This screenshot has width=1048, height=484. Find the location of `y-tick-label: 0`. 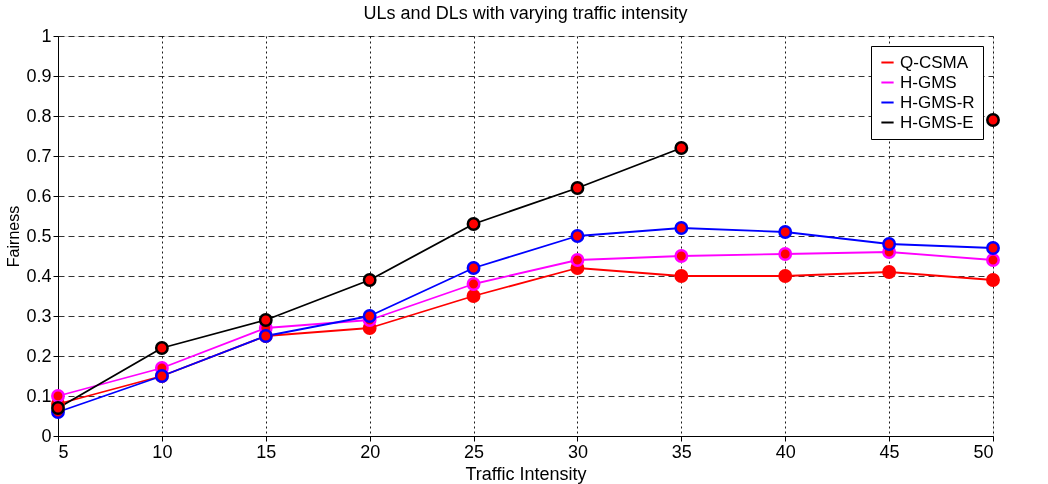

y-tick-label: 0 is located at coordinates (46, 435).